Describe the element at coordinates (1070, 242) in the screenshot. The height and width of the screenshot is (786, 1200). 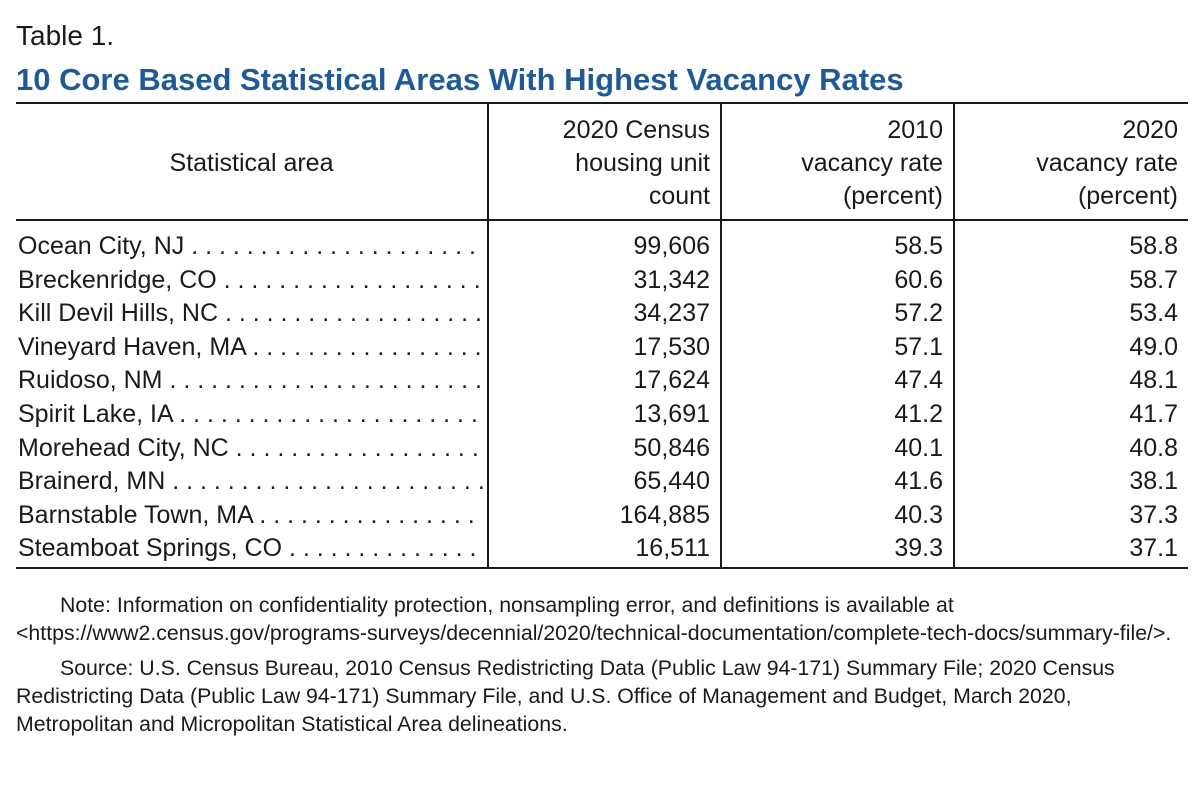
I see `vacancy-2020-cell: 58.8` at that location.